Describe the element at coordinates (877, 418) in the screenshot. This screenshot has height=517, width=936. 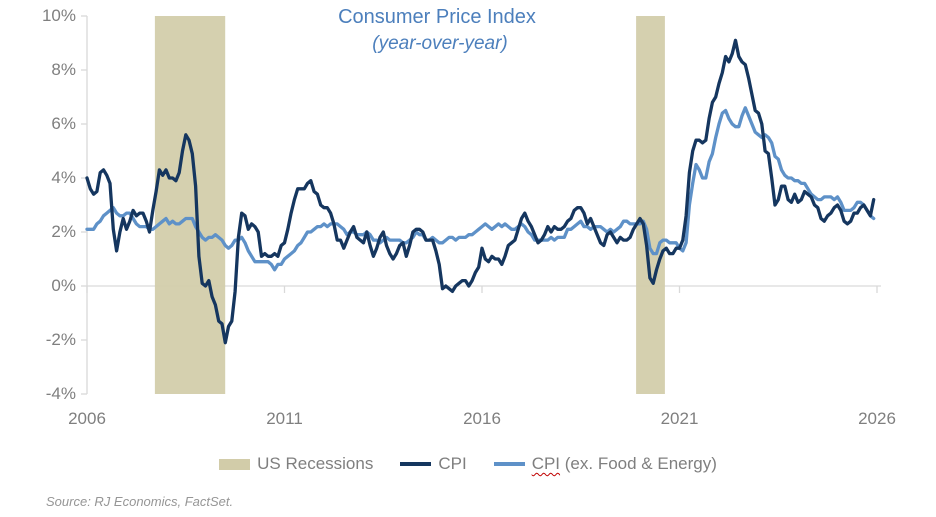
I see `x-axis-tick-label: 2026` at that location.